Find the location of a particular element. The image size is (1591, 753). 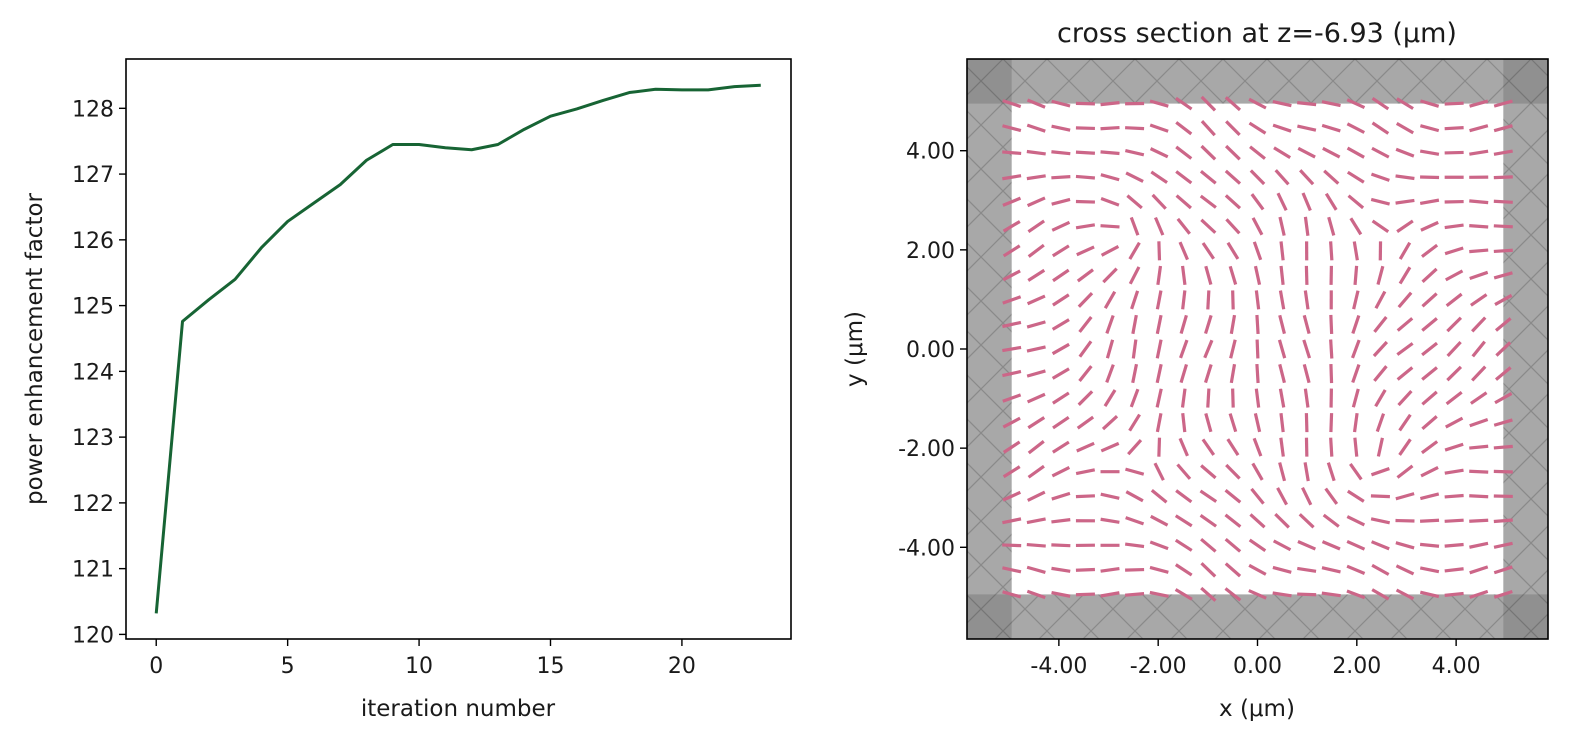

x-tick-label: 0.00 is located at coordinates (1257, 666).